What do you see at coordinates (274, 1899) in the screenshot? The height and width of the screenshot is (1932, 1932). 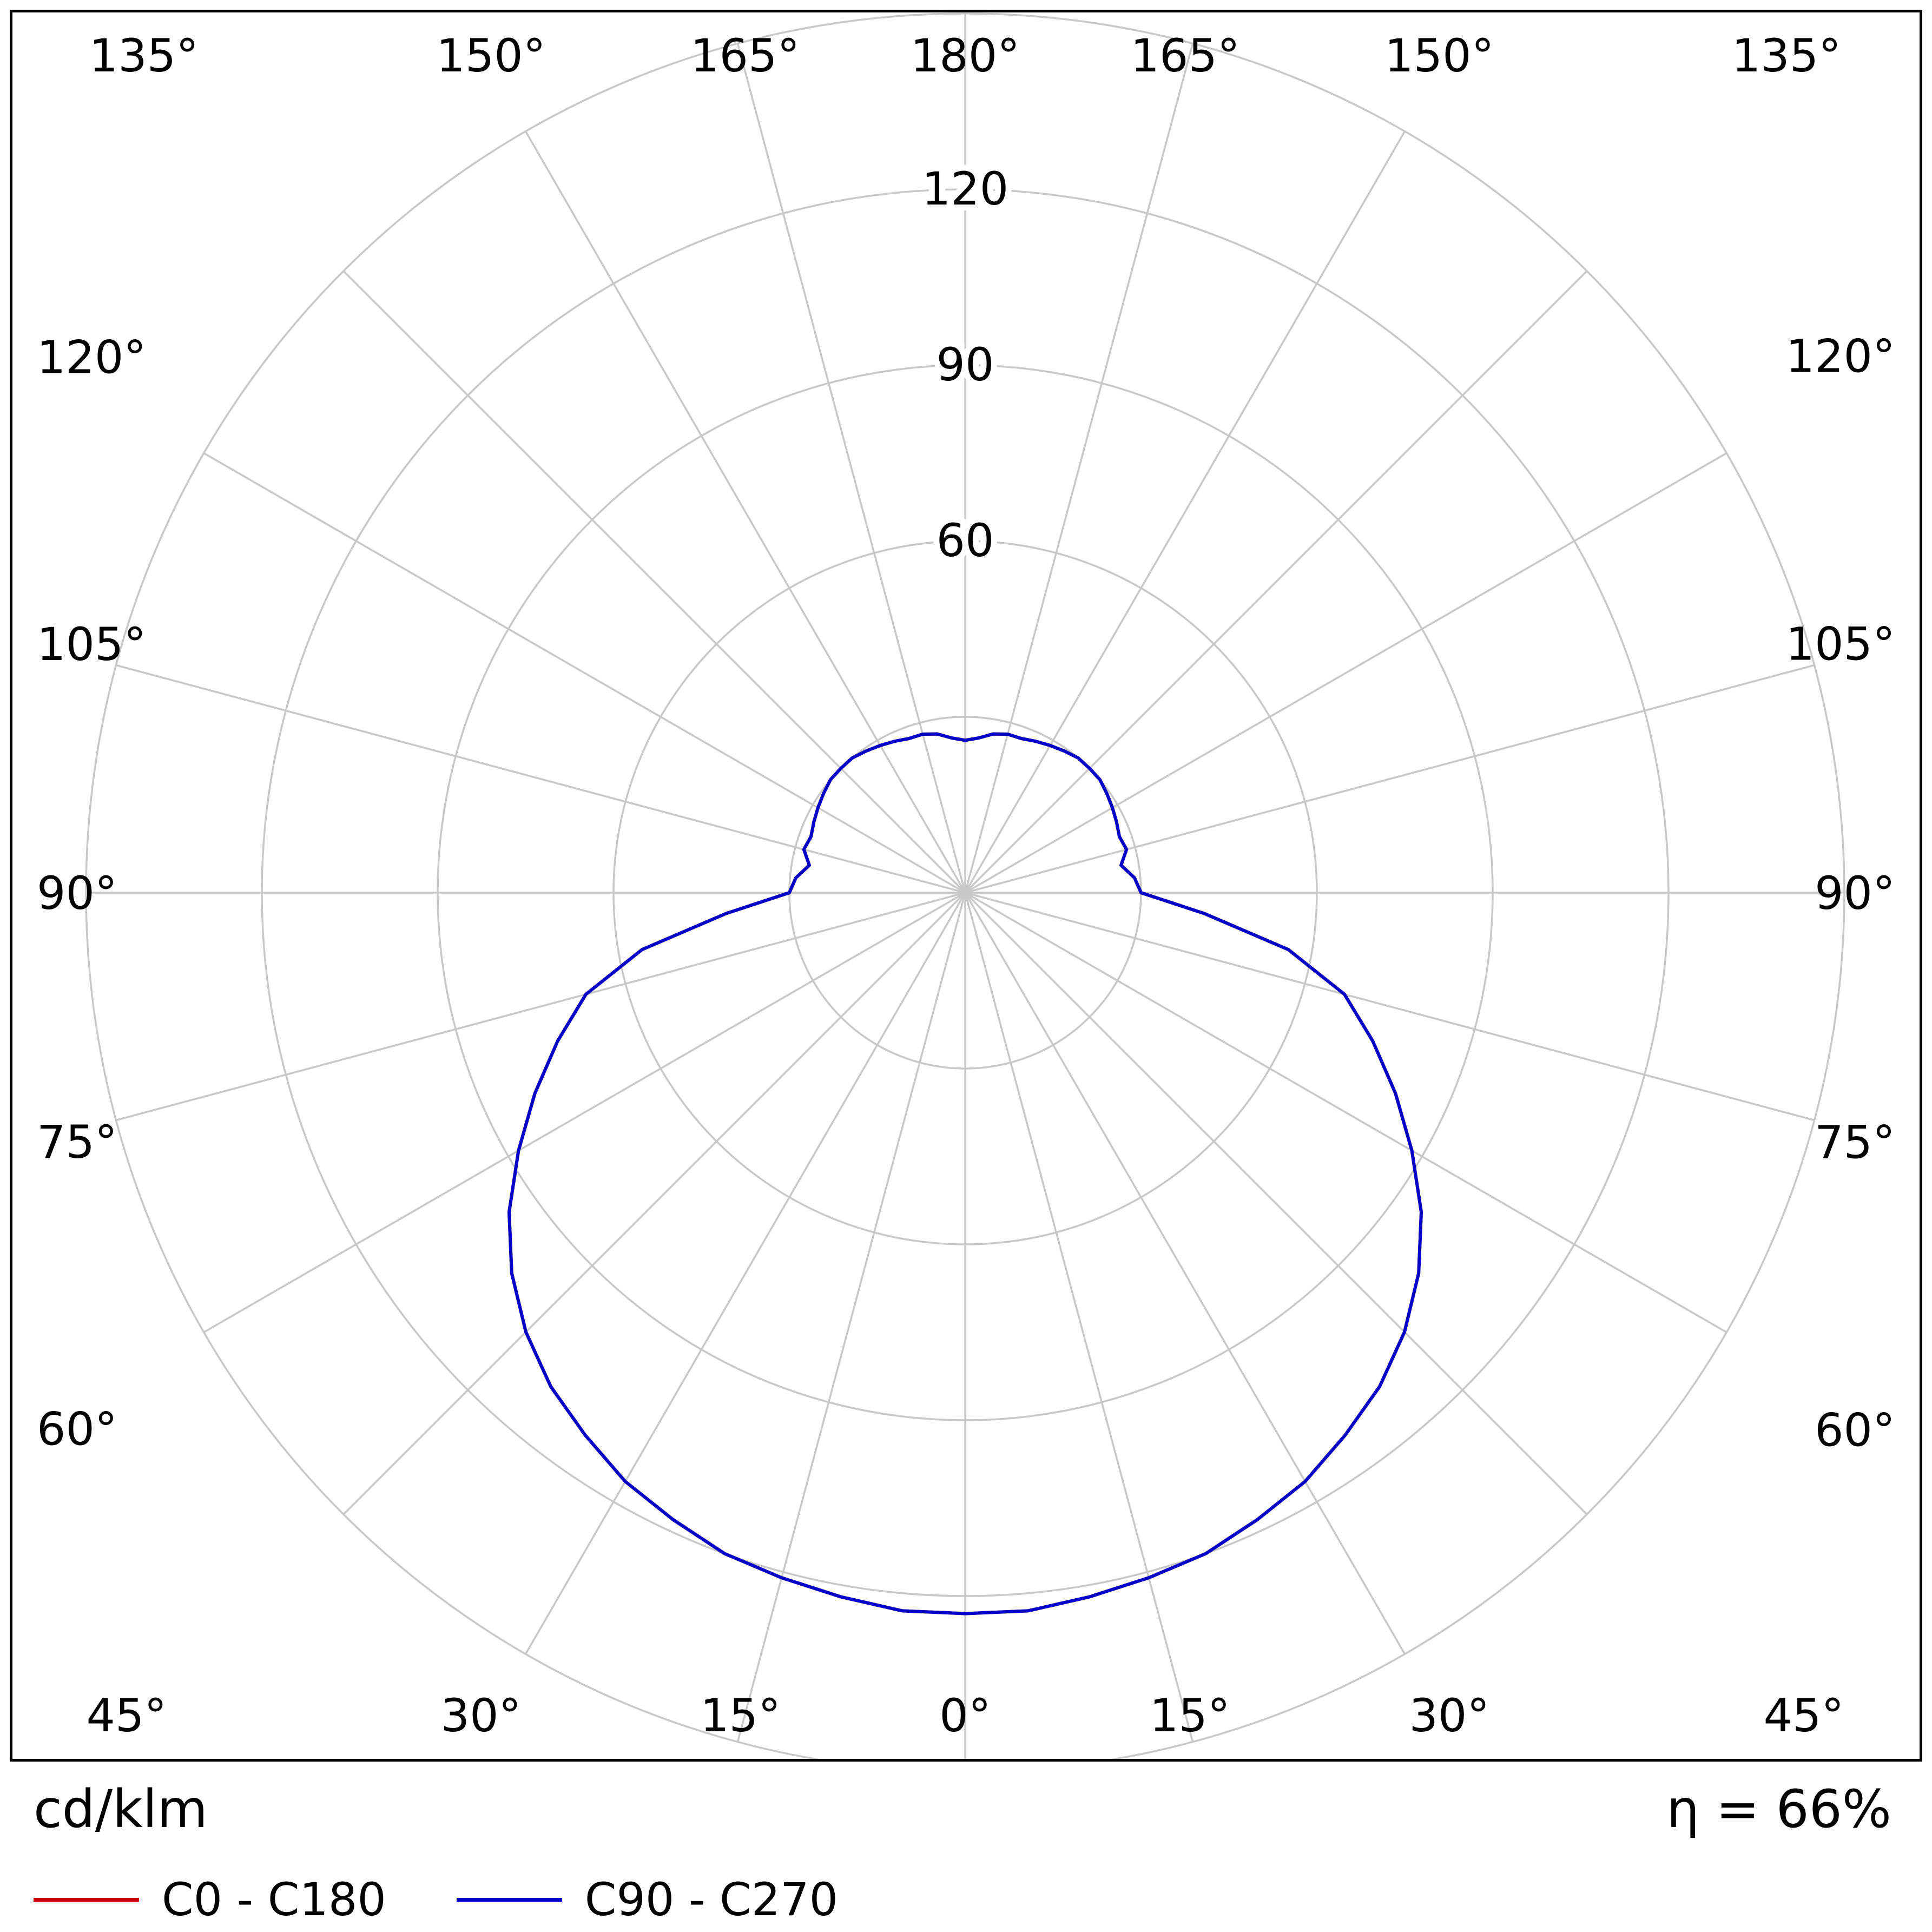 I see `legend-label-c0-c180: C0 - C180` at bounding box center [274, 1899].